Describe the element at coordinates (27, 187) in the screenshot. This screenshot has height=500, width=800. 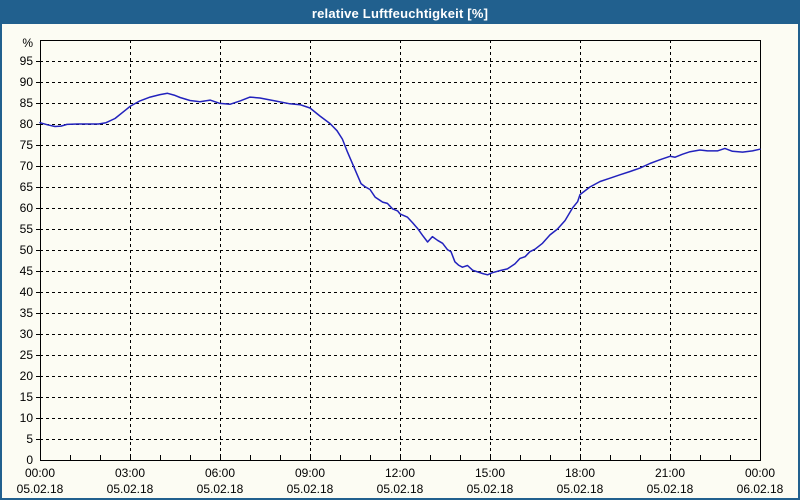
I see `y-tick-label: 65` at that location.